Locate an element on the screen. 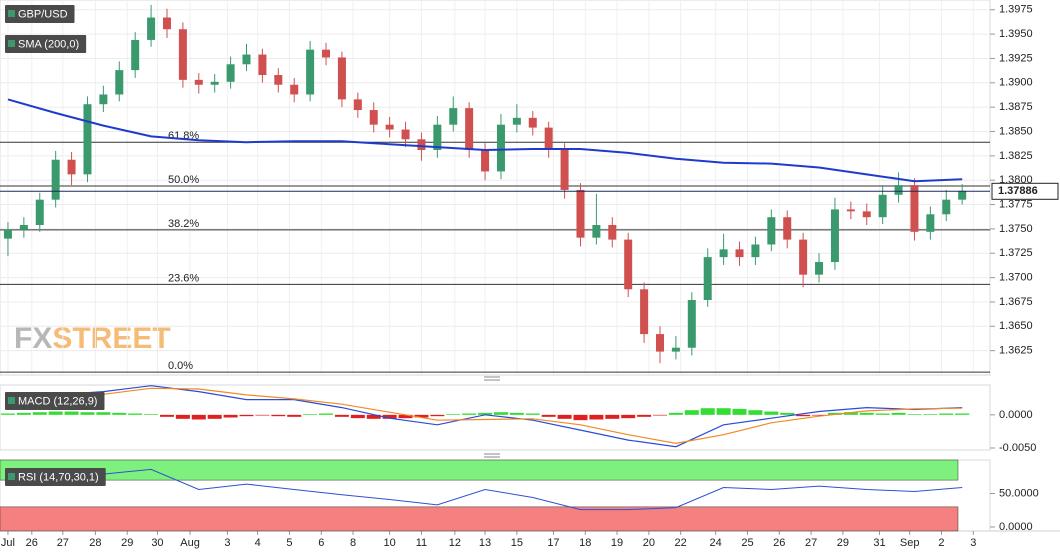 This screenshot has width=1060, height=555. x-tick-label: 25 is located at coordinates (747, 543).